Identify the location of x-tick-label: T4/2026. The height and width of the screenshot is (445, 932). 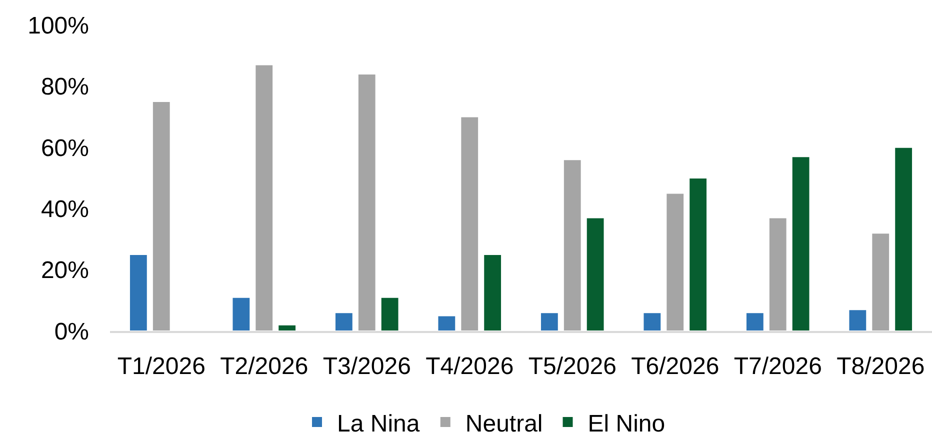
(470, 366).